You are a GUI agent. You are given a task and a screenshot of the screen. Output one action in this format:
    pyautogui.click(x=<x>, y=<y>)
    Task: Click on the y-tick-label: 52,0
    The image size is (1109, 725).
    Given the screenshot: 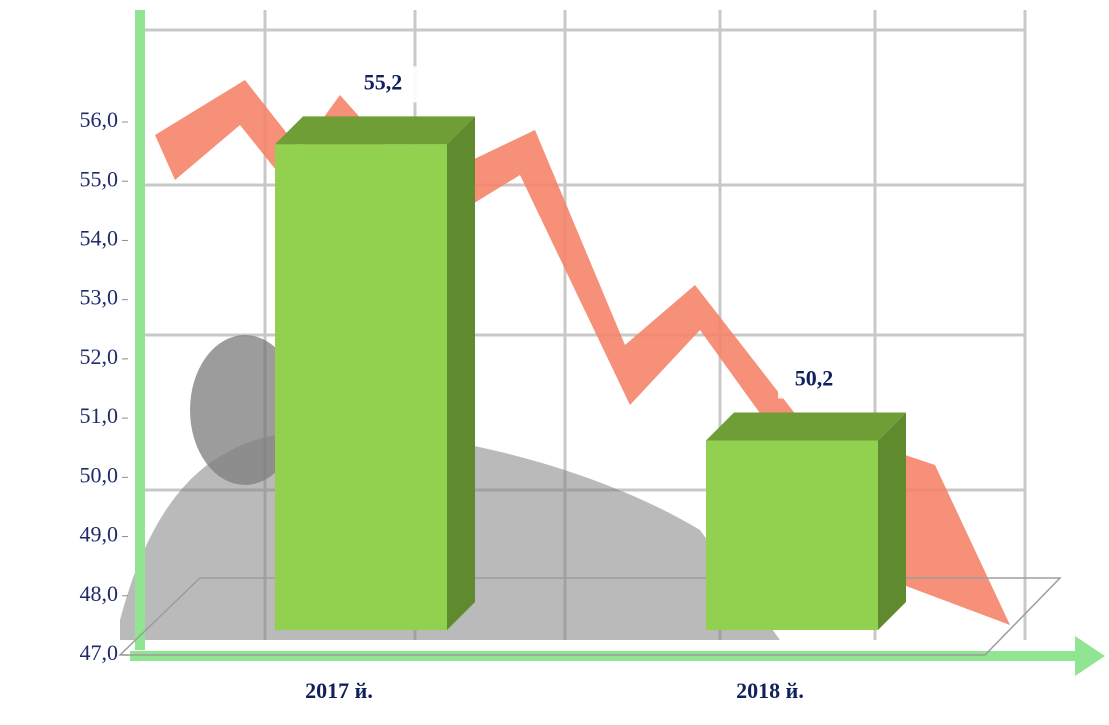 What is the action you would take?
    pyautogui.click(x=99, y=356)
    